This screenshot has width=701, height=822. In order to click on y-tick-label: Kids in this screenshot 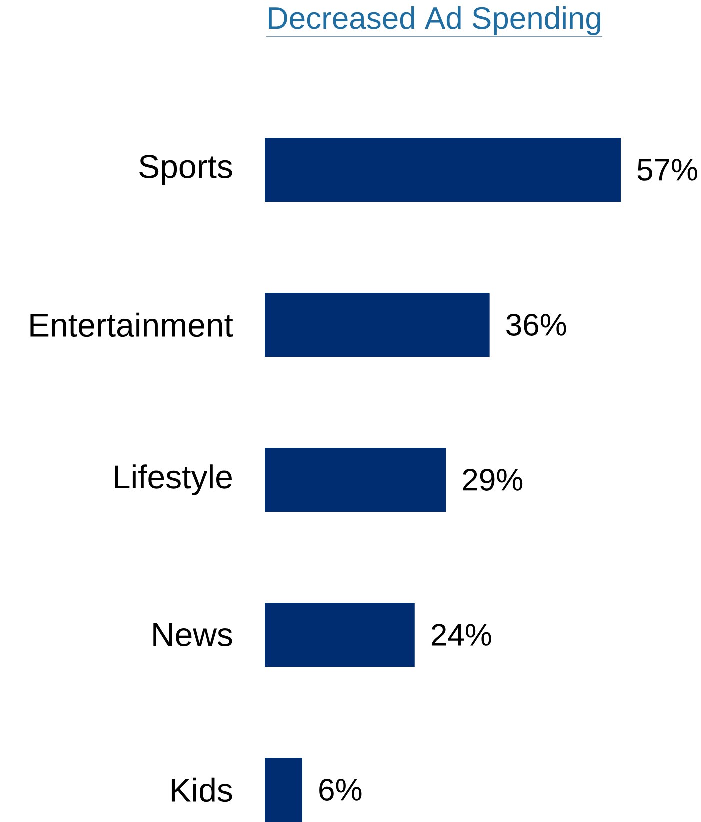, I will do `click(202, 790)`.